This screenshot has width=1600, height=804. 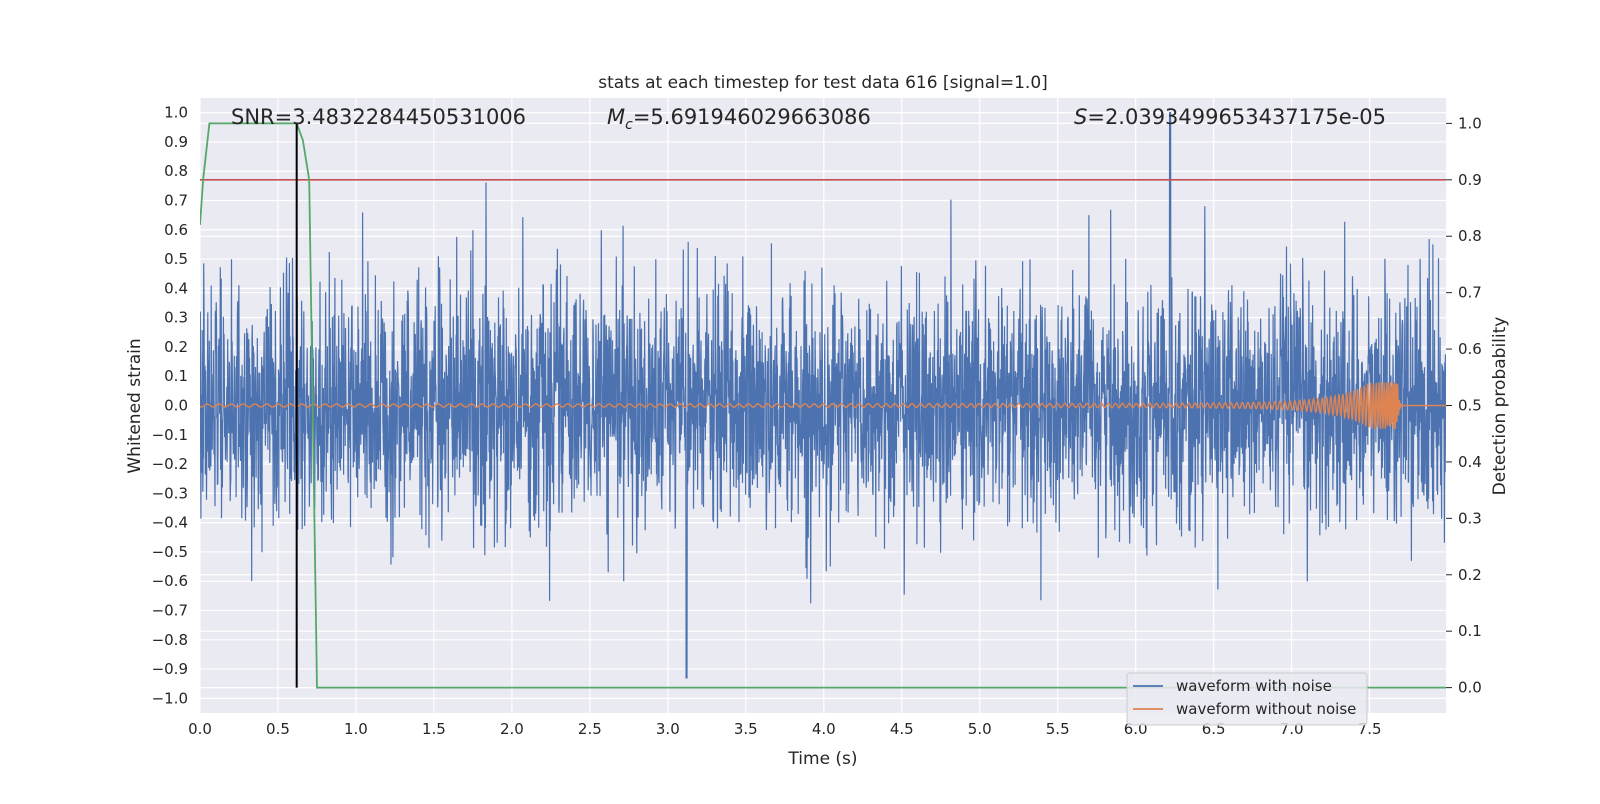 What do you see at coordinates (902, 729) in the screenshot?
I see `x-tick-label: 4.5` at bounding box center [902, 729].